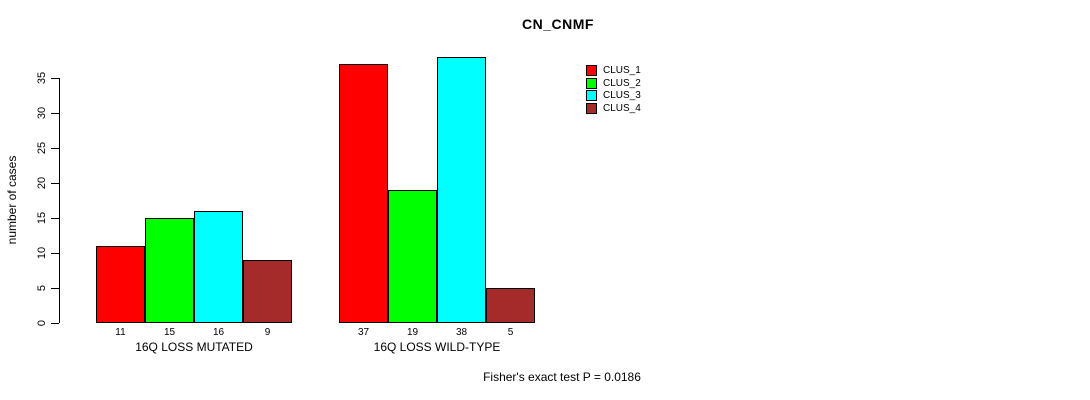 Image resolution: width=1090 pixels, height=400 pixels. Describe the element at coordinates (12, 200) in the screenshot. I see `y-axis-label: number of cases` at that location.